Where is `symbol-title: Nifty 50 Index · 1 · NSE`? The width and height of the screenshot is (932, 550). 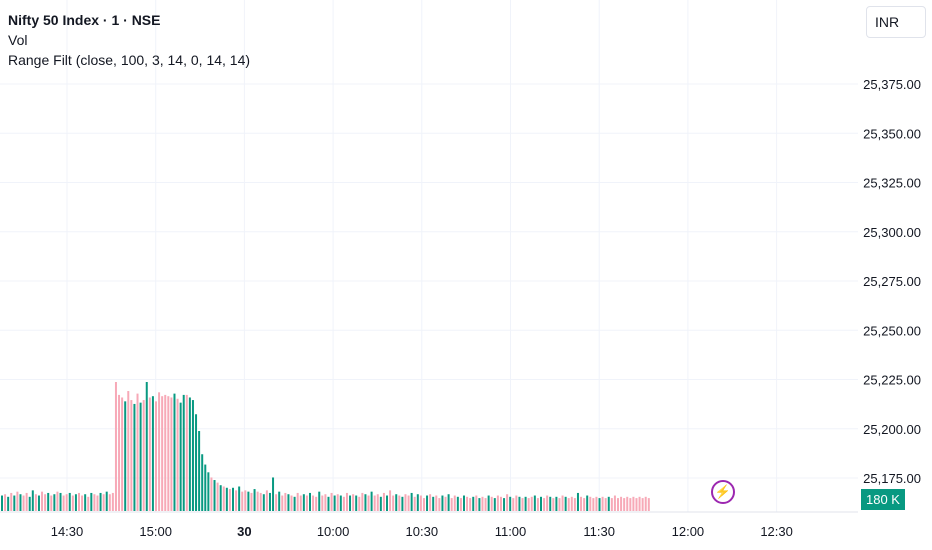 symbol-title: Nifty 50 Index · 1 · NSE is located at coordinates (84, 20).